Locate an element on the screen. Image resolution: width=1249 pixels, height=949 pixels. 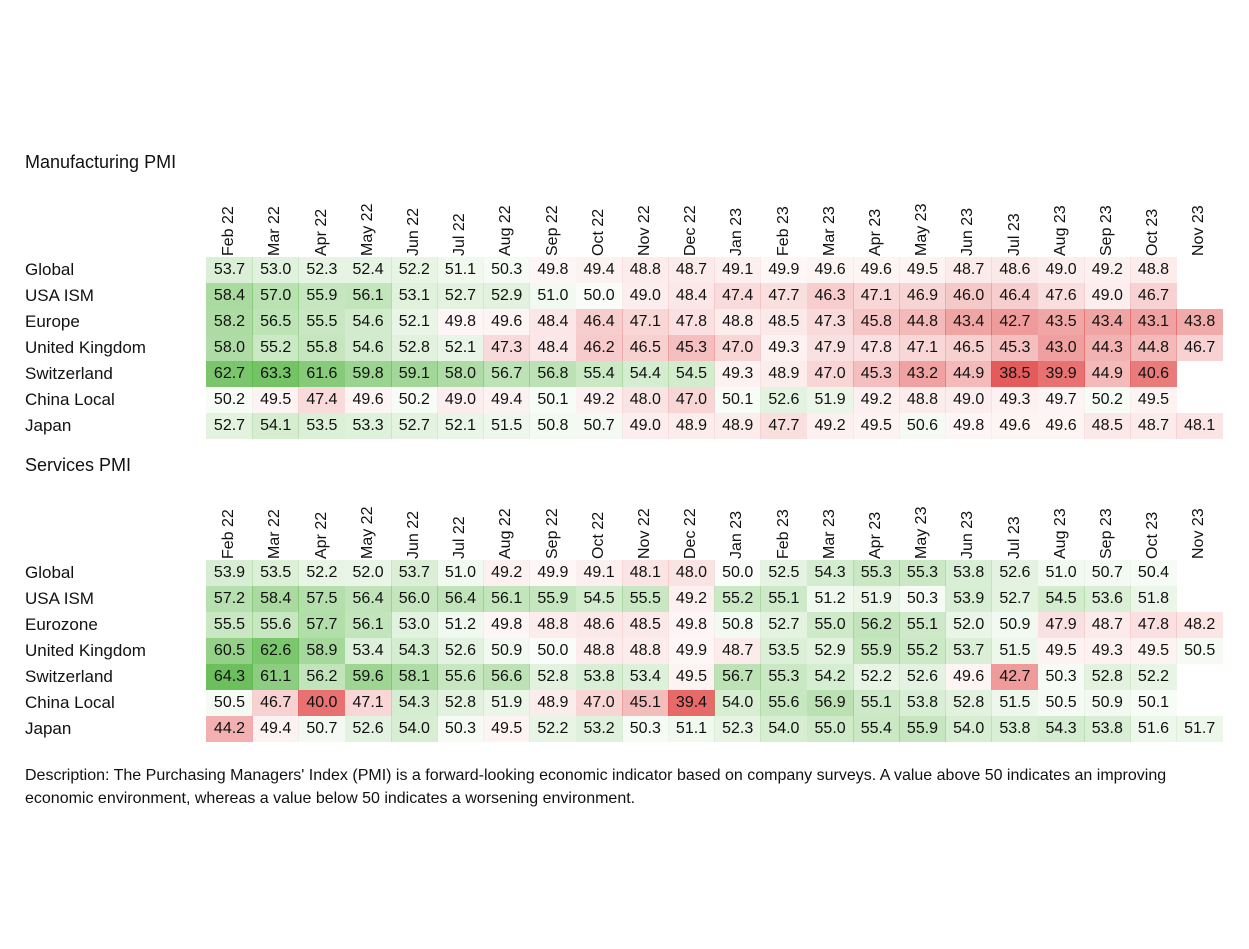
heatmap-cell: 50.7 is located at coordinates (322, 729).